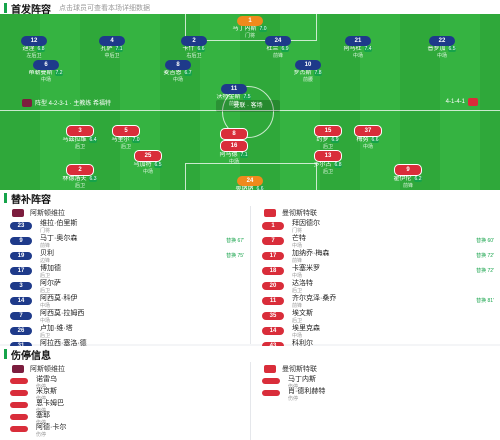  I want to click on home-injuries-head: 阿斯顿维拉, so click(125, 369).